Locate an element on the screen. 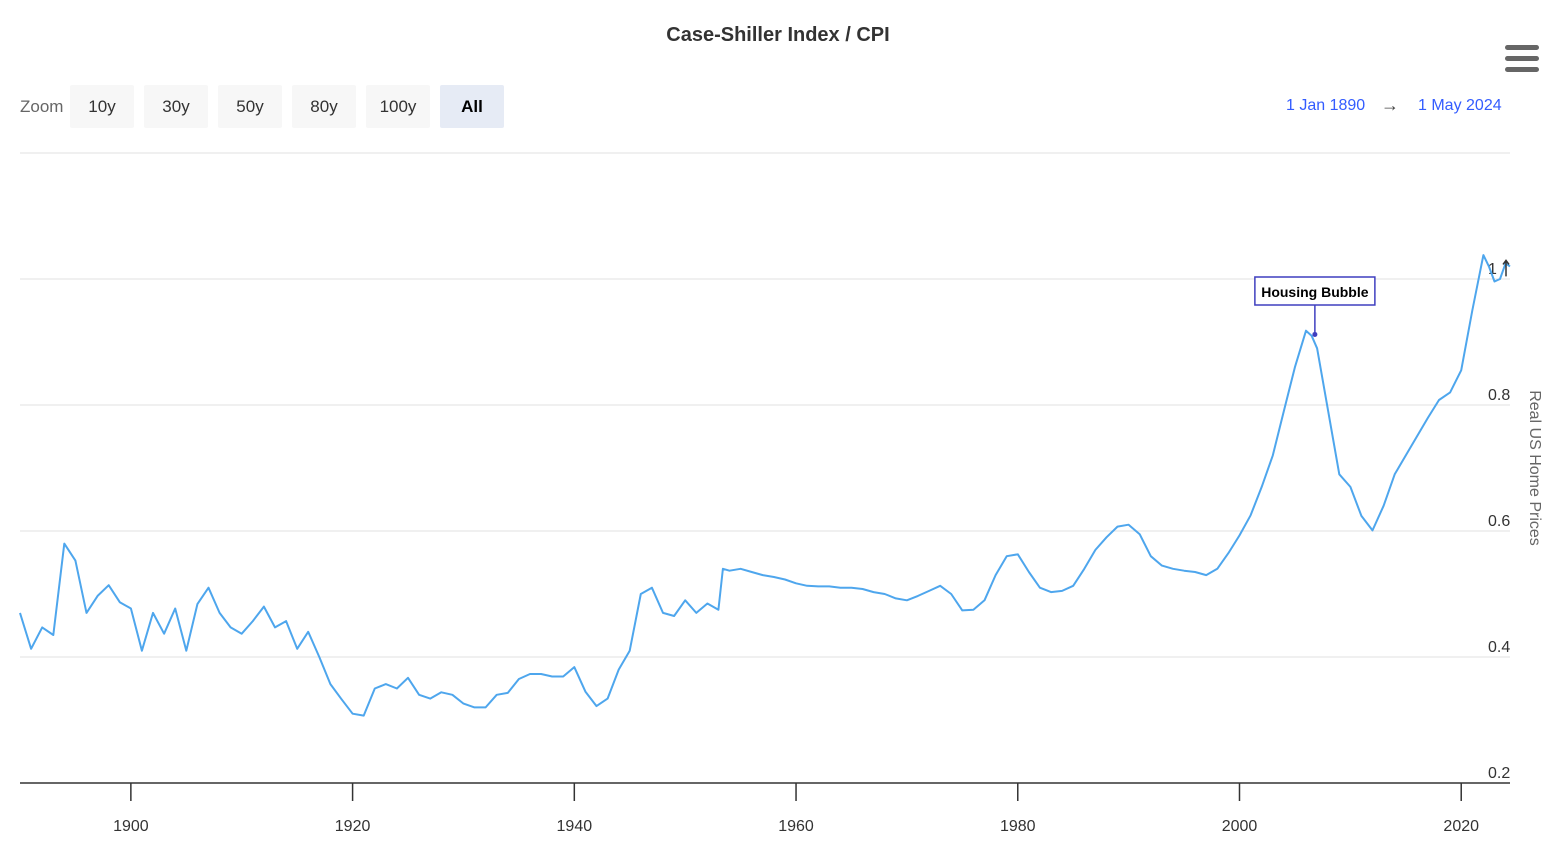 The height and width of the screenshot is (848, 1556). range-to-input: 1 May 2024 is located at coordinates (1460, 105).